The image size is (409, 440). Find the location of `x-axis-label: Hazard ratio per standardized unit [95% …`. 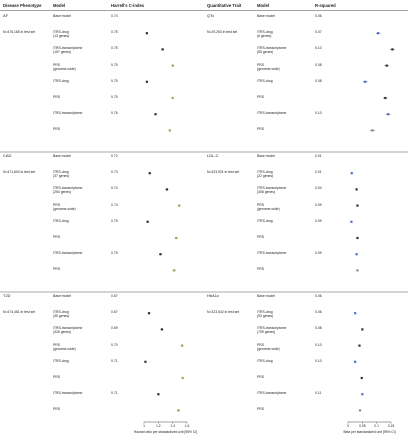

x-axis-label: Hazard ratio per standardized unit [95% … is located at coordinates (165, 432).